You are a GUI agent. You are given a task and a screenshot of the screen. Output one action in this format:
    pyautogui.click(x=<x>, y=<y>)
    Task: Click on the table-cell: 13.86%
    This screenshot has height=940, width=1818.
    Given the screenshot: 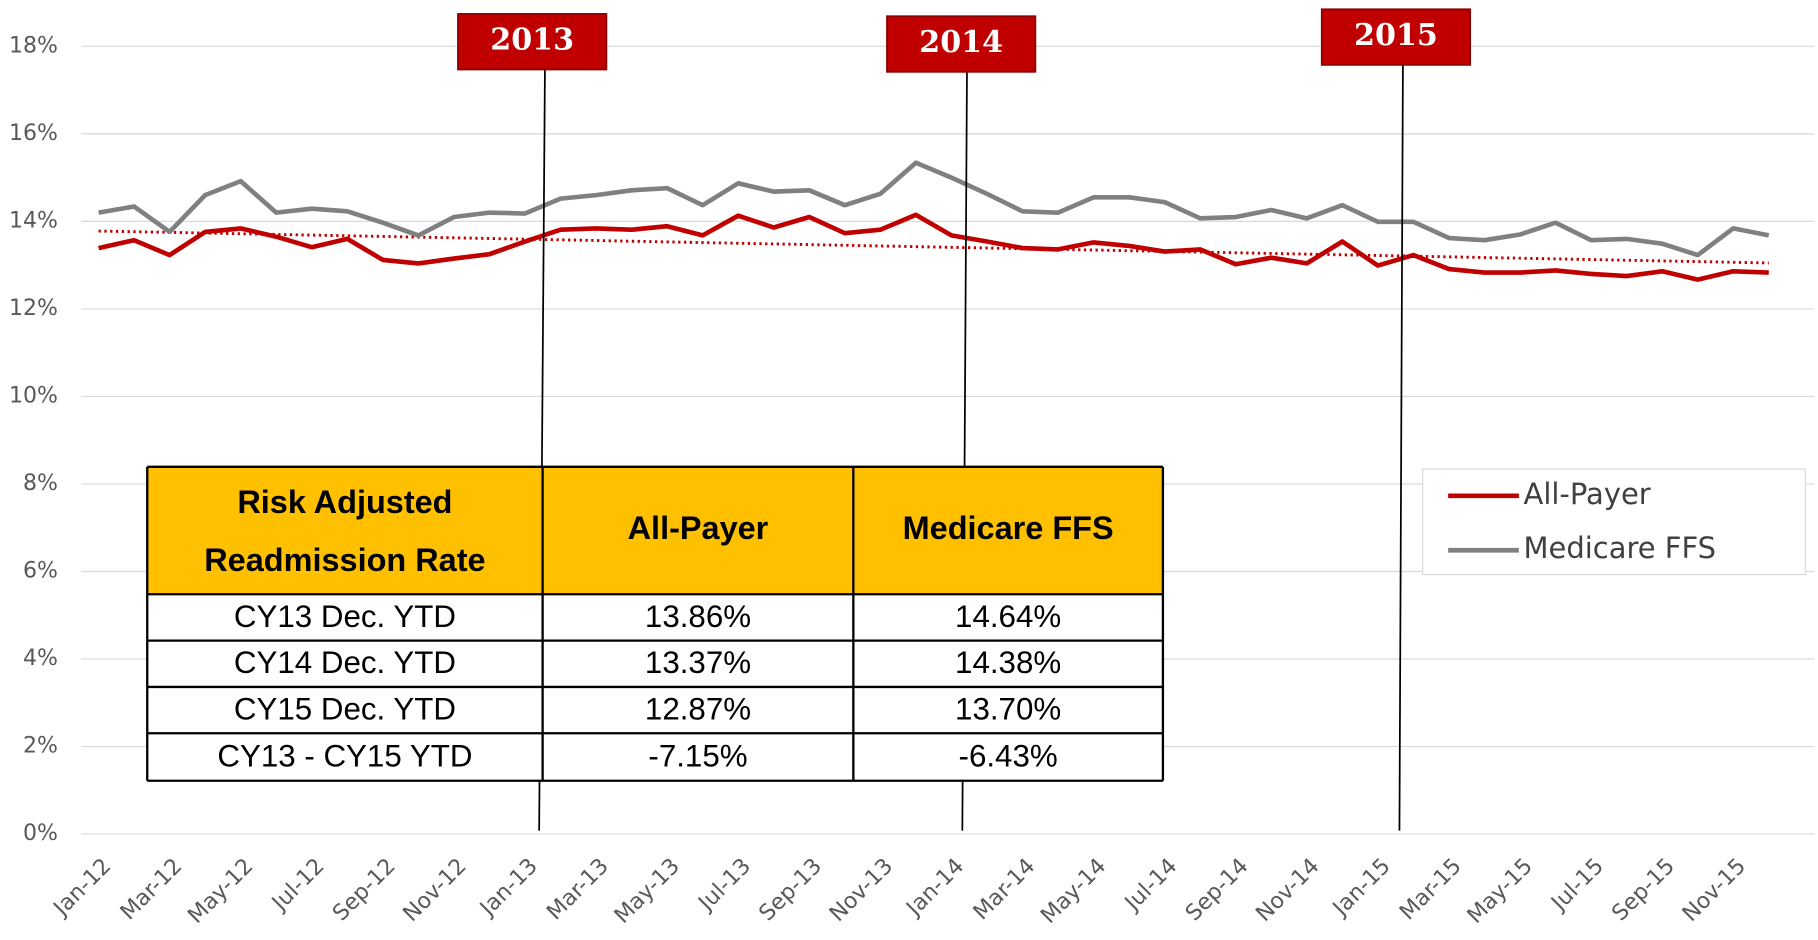 What is the action you would take?
    pyautogui.click(x=698, y=616)
    